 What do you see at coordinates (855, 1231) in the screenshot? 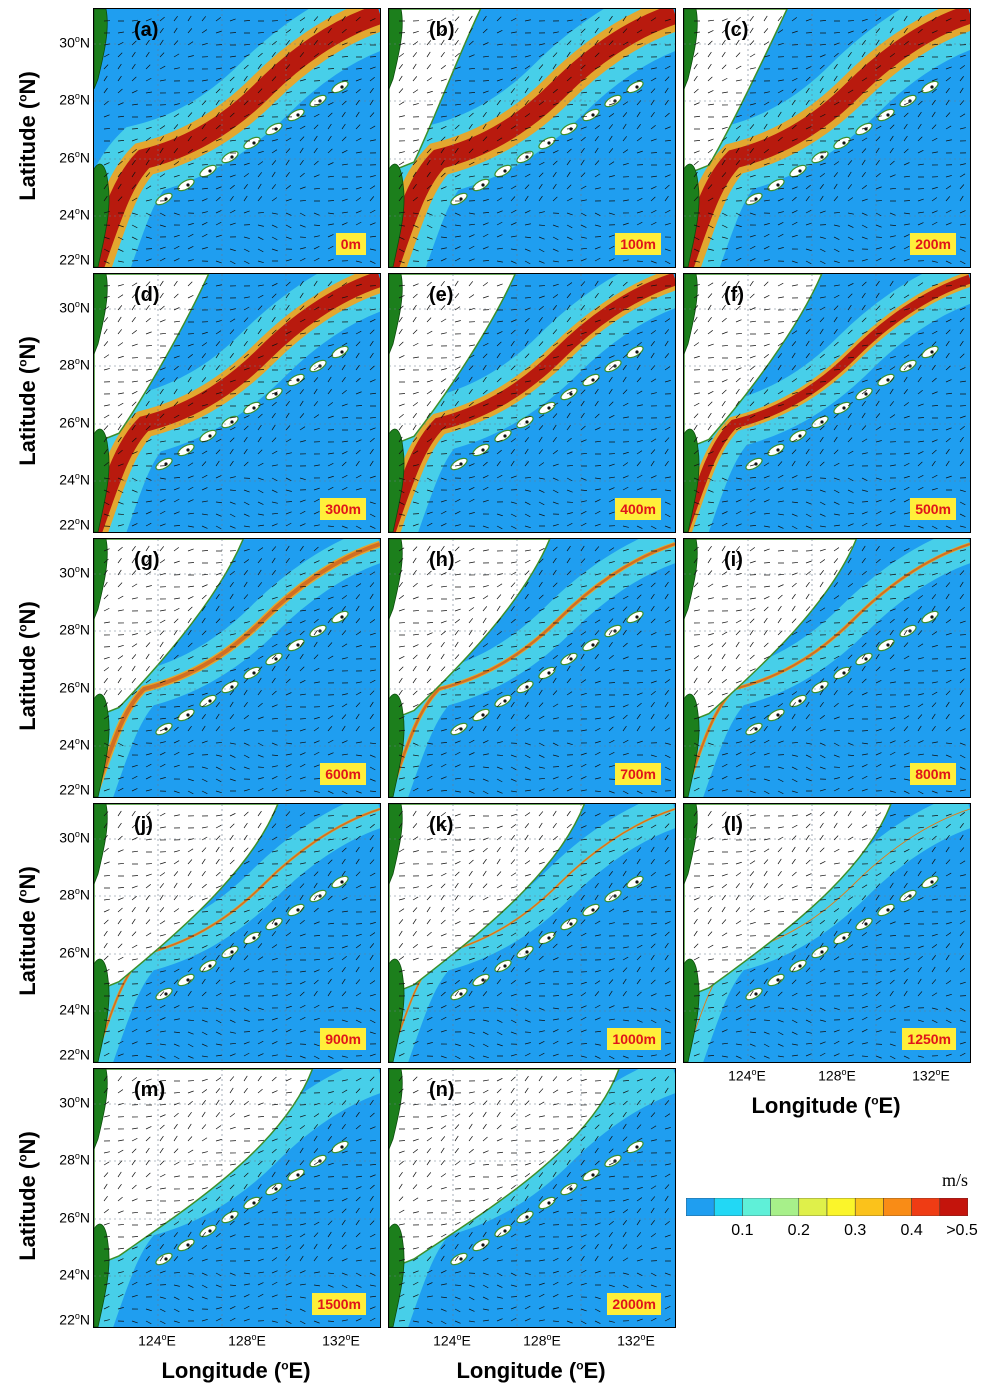
I see `colorbar-tick-label: 0.3` at bounding box center [855, 1231].